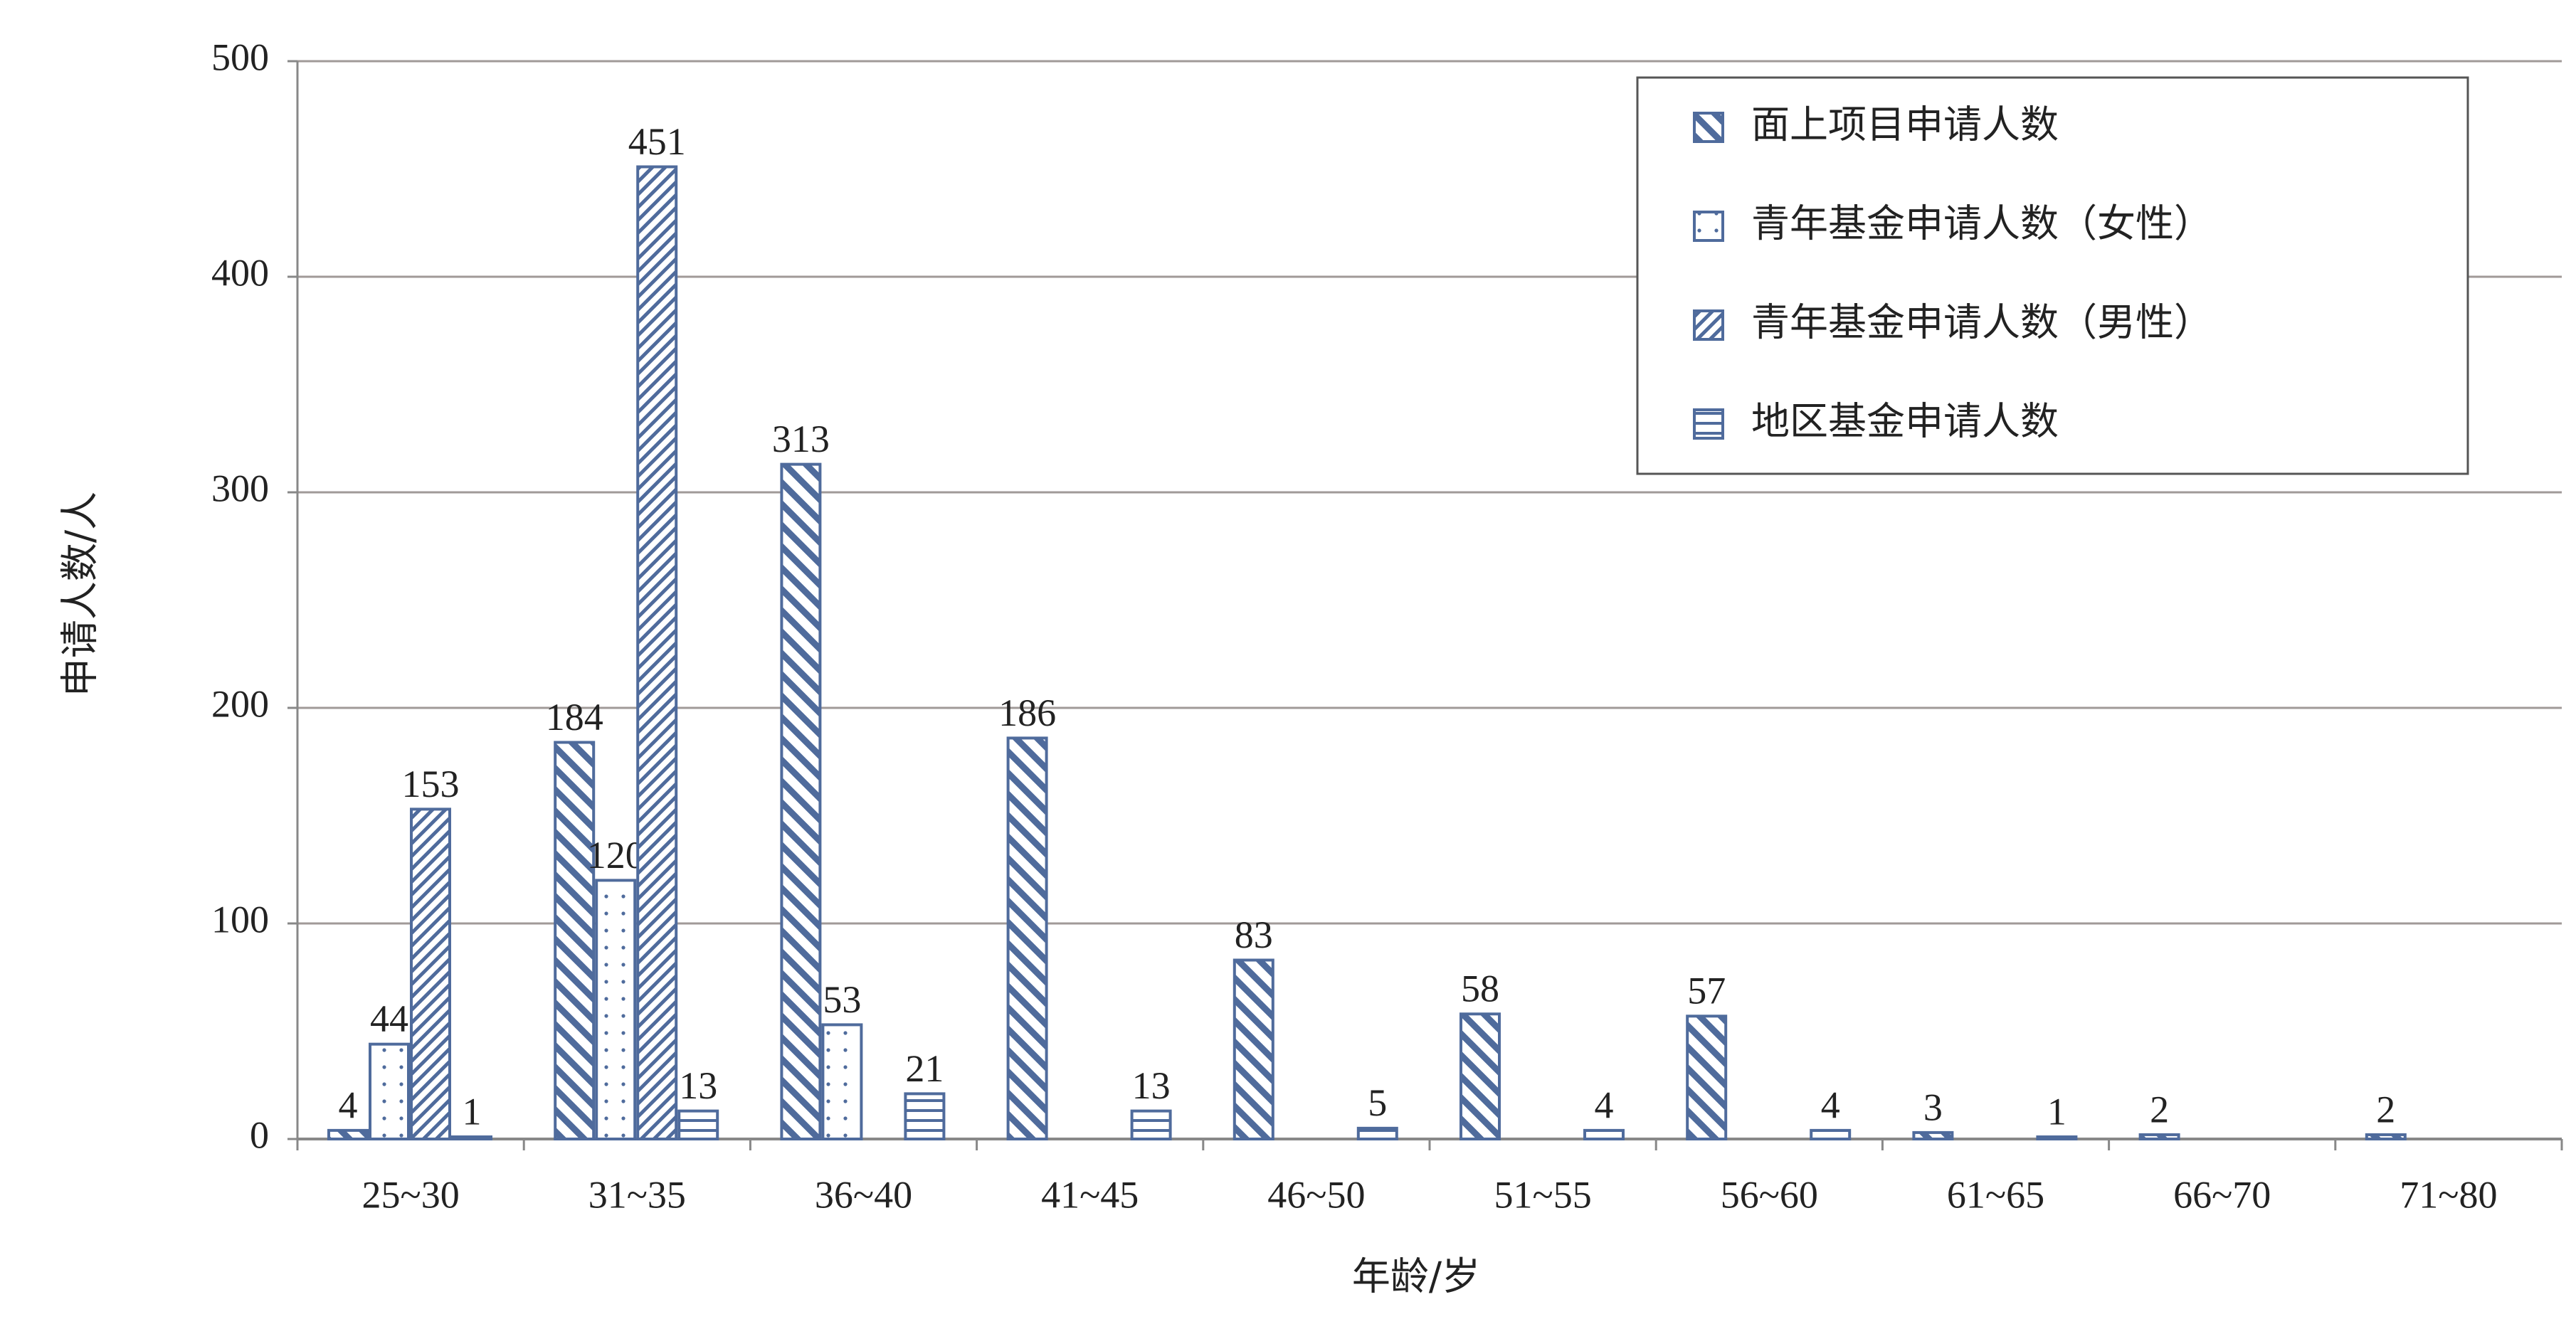 The width and height of the screenshot is (2576, 1319). Describe the element at coordinates (1480, 989) in the screenshot. I see `value-label: 58` at that location.